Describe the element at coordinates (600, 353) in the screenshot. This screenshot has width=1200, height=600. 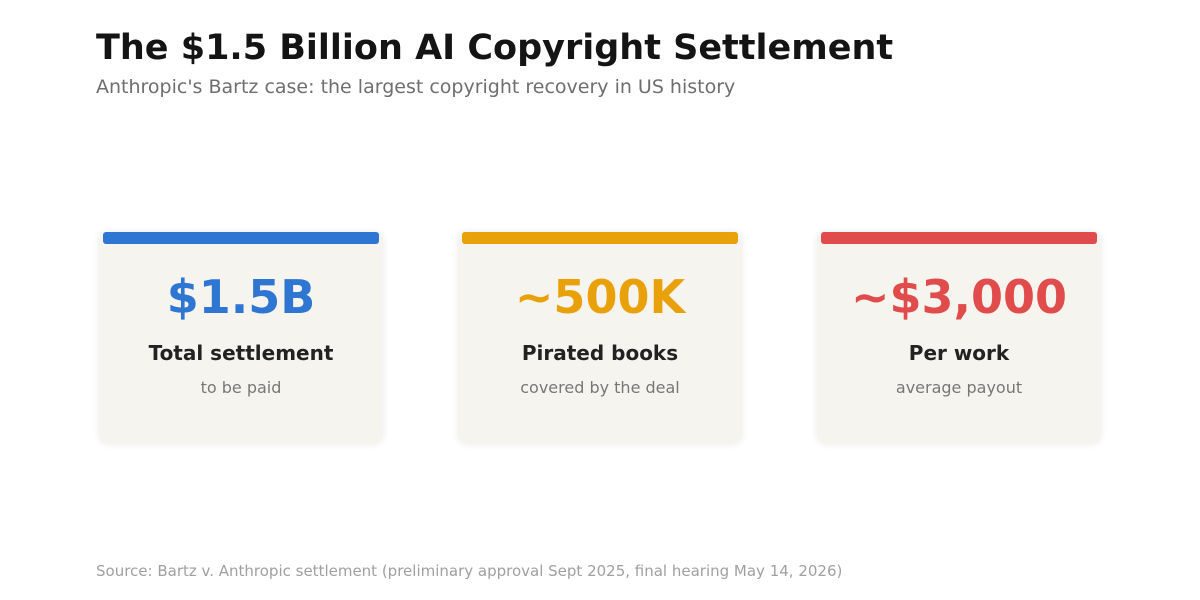
I see `stat-label: Pirated books` at that location.